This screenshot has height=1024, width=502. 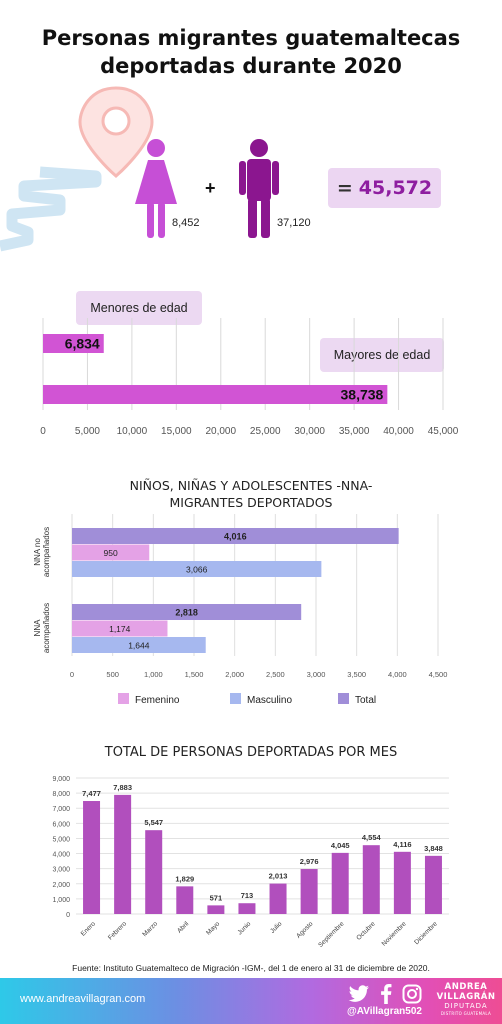 What do you see at coordinates (61, 885) in the screenshot?
I see `month-tick-label: 2,000` at bounding box center [61, 885].